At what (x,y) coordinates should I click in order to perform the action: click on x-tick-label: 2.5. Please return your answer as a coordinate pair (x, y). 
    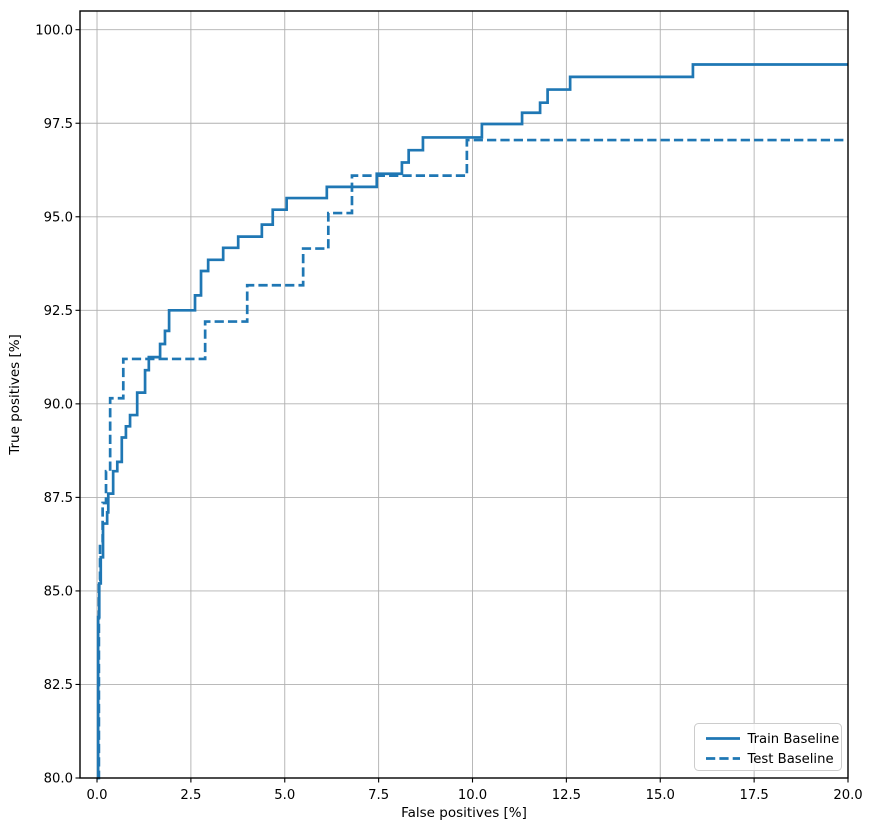
    Looking at the image, I should click on (190, 795).